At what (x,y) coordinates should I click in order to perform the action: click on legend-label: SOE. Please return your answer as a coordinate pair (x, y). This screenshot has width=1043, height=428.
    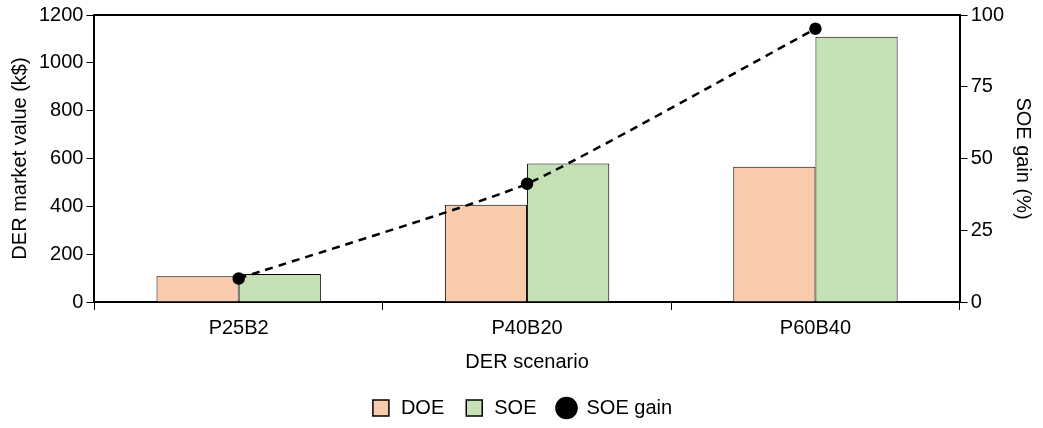
    Looking at the image, I should click on (515, 406).